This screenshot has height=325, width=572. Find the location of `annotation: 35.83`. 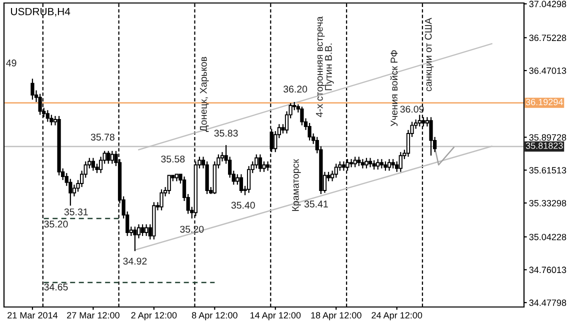

annotation: 35.83 is located at coordinates (226, 133).